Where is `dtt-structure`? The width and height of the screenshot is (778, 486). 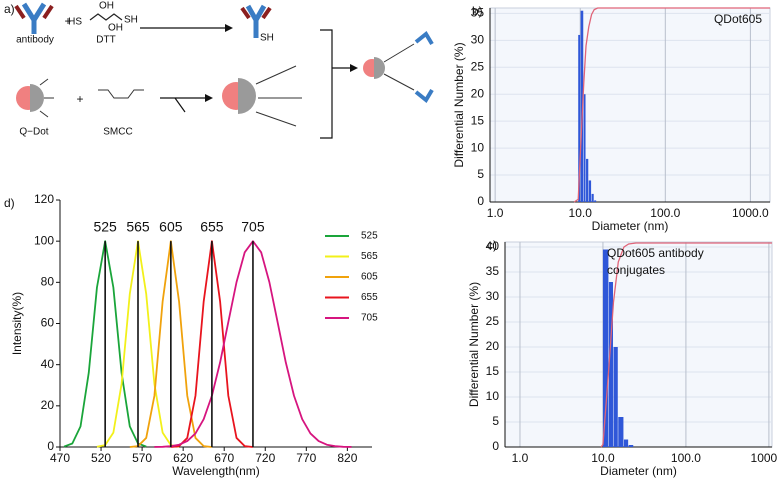 dtt-structure is located at coordinates (106, 17).